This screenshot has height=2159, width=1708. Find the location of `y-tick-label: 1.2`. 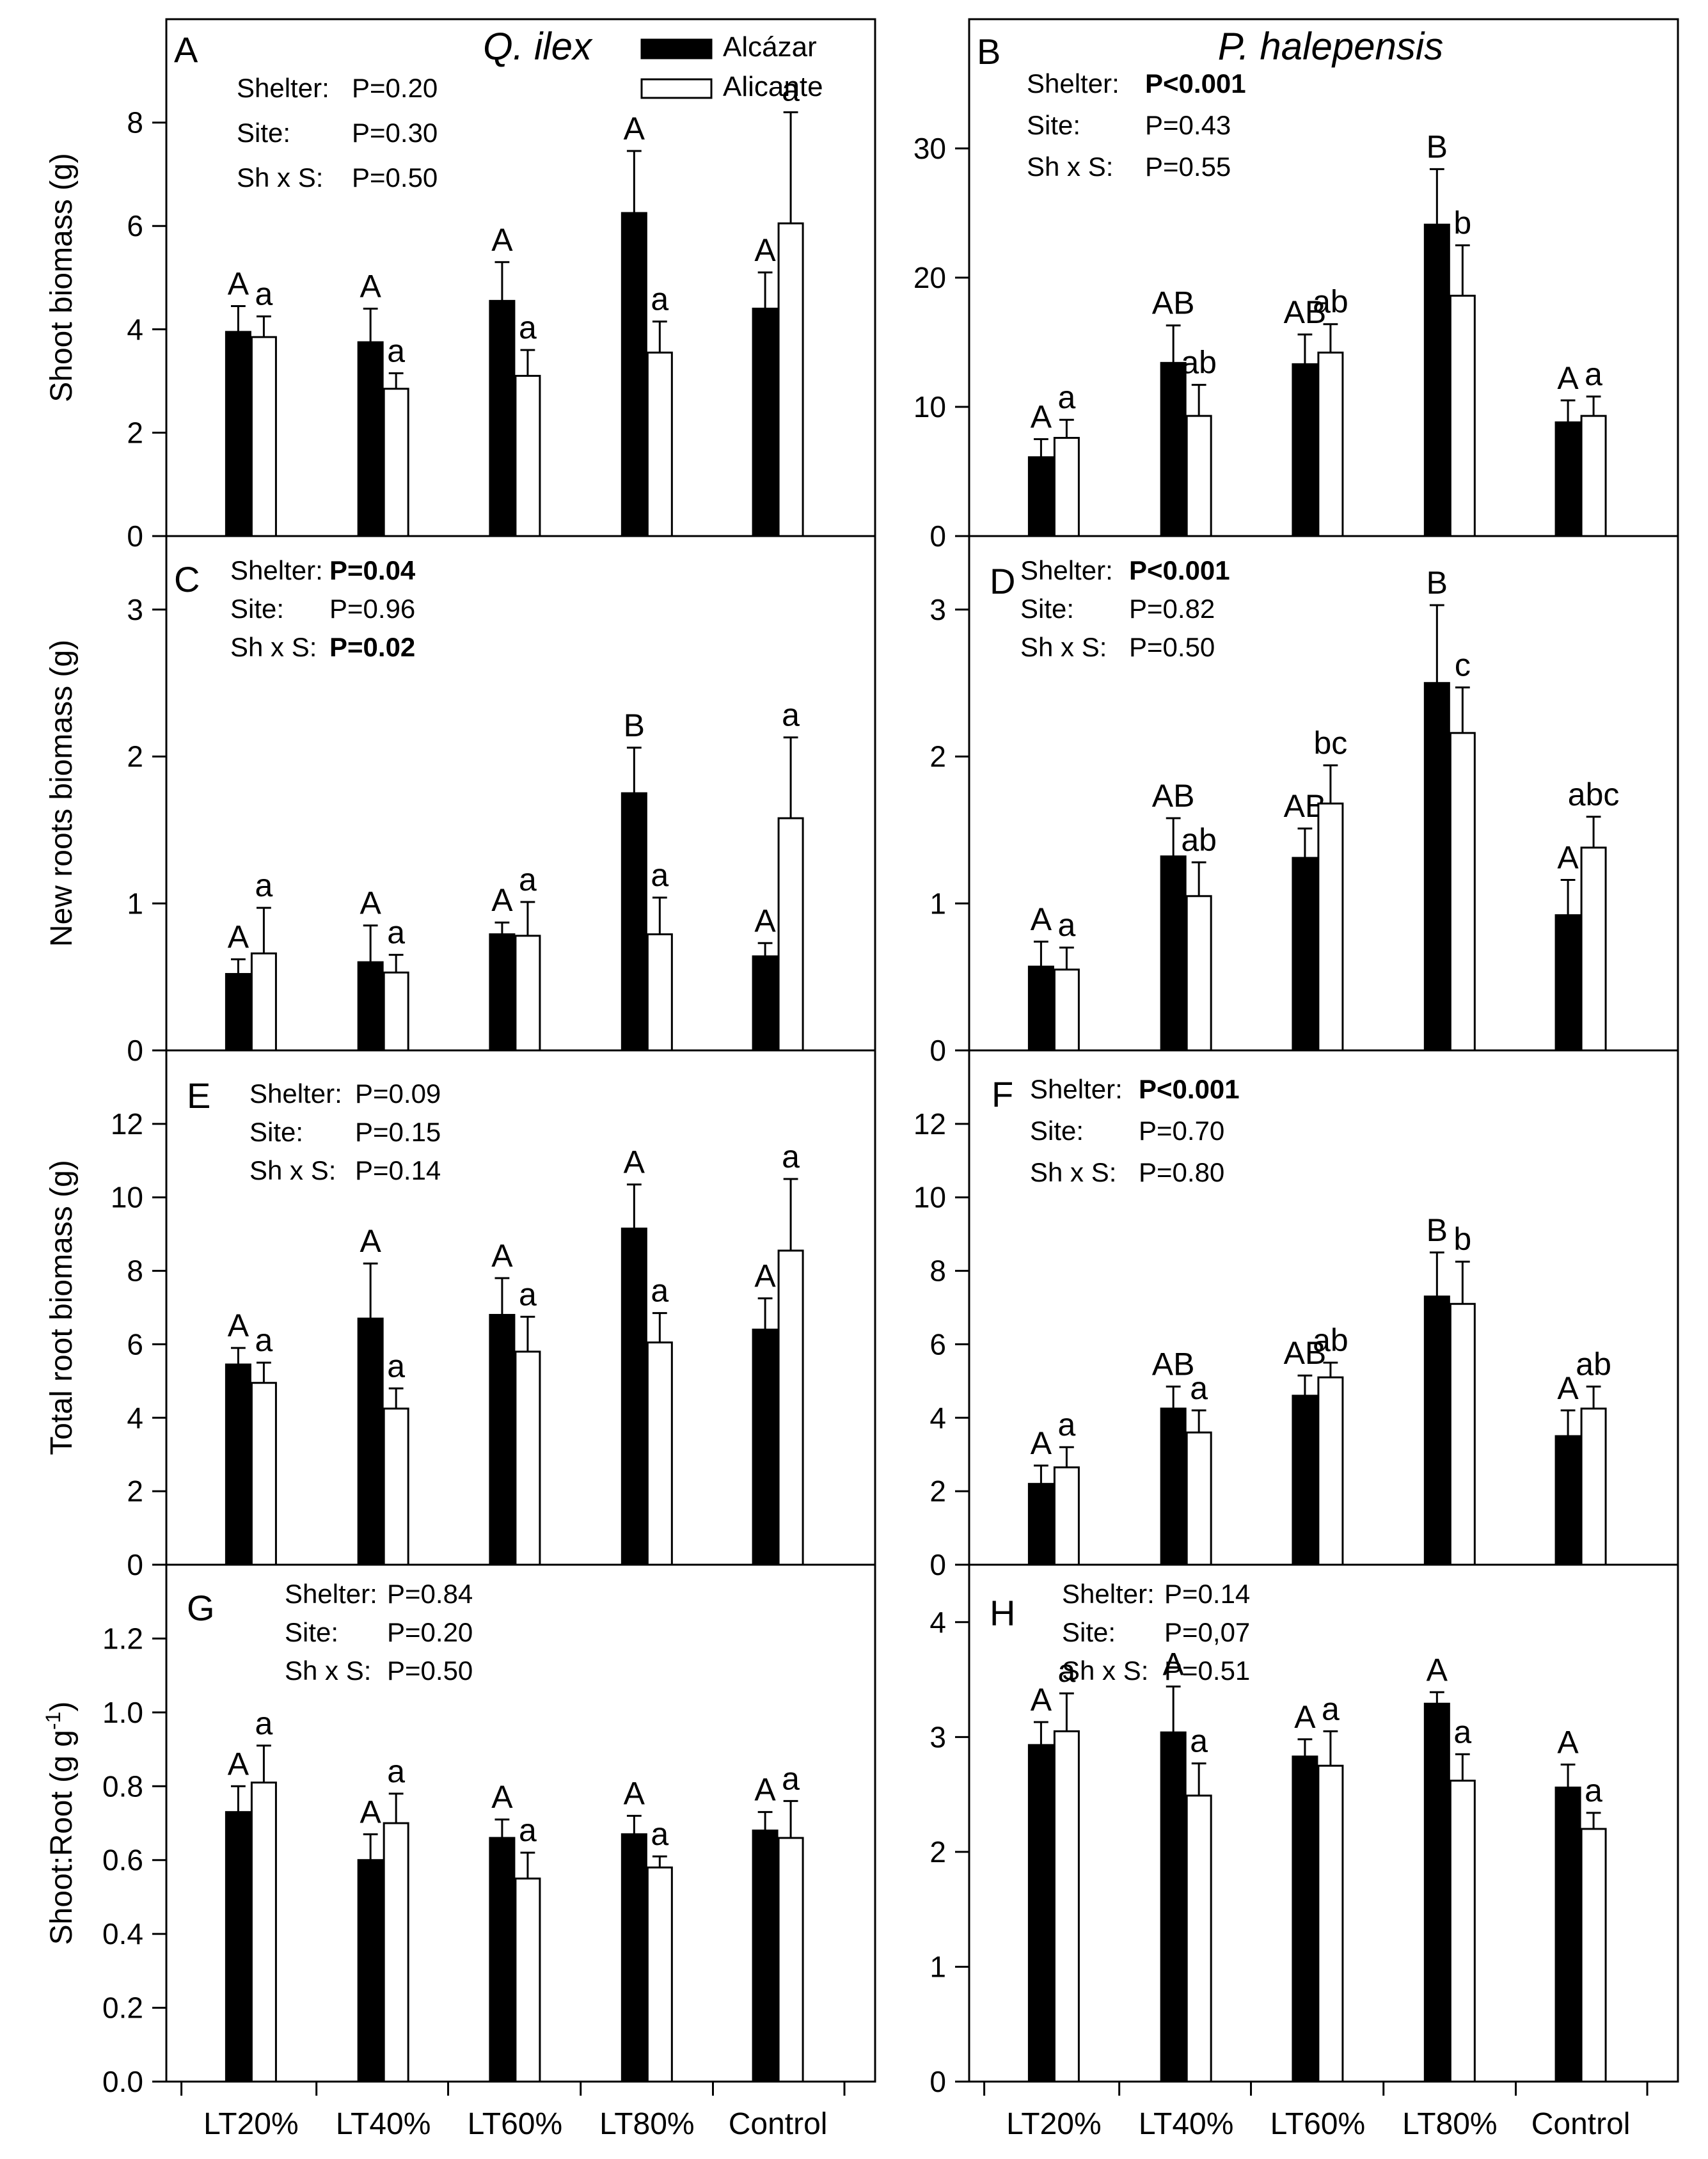

y-tick-label: 1.2 is located at coordinates (123, 1638).